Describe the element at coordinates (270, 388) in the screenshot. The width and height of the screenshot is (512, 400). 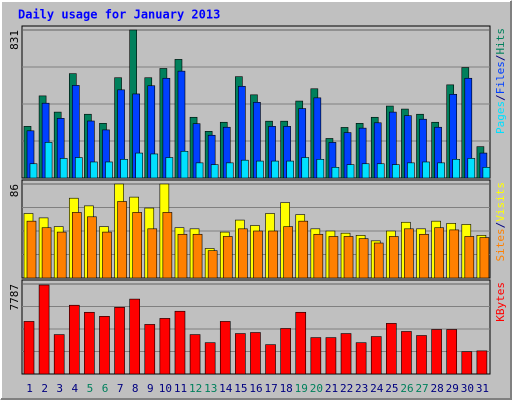
I see `x-tick-label: 17` at that location.